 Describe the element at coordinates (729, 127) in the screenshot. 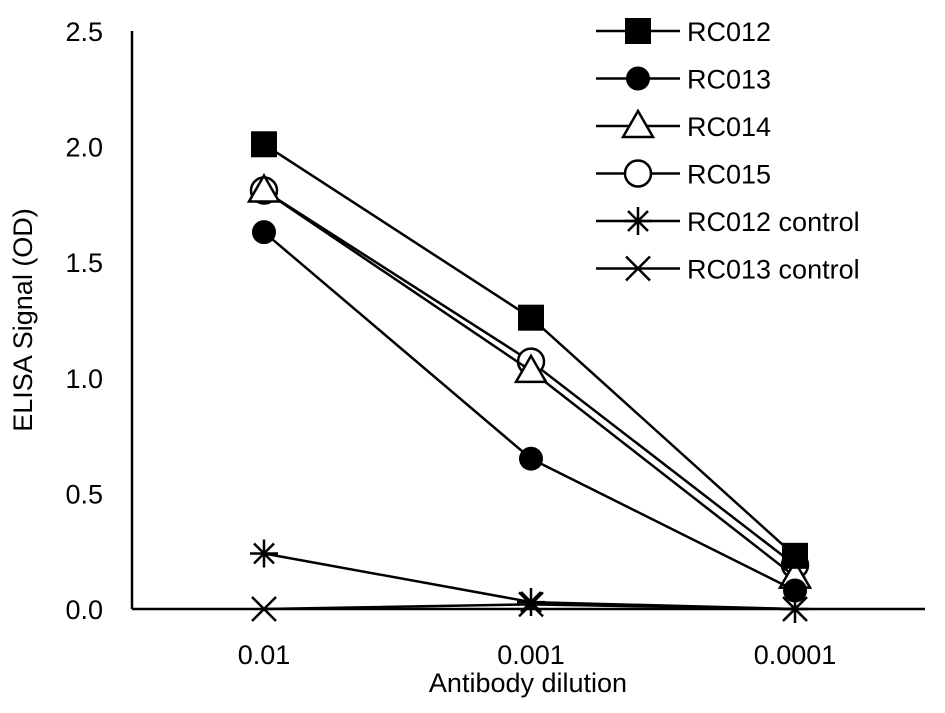

I see `legend-label: RC014` at that location.